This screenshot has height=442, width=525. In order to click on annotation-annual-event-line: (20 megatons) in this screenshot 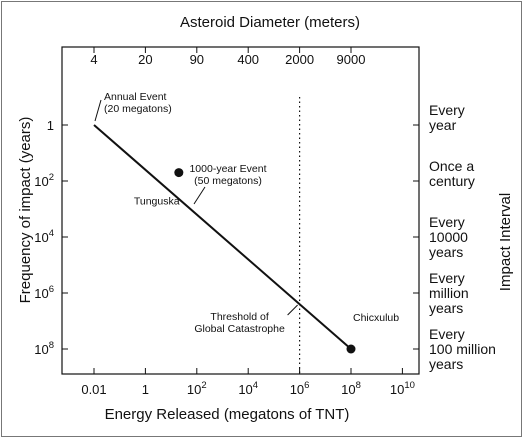, I will do `click(138, 109)`.